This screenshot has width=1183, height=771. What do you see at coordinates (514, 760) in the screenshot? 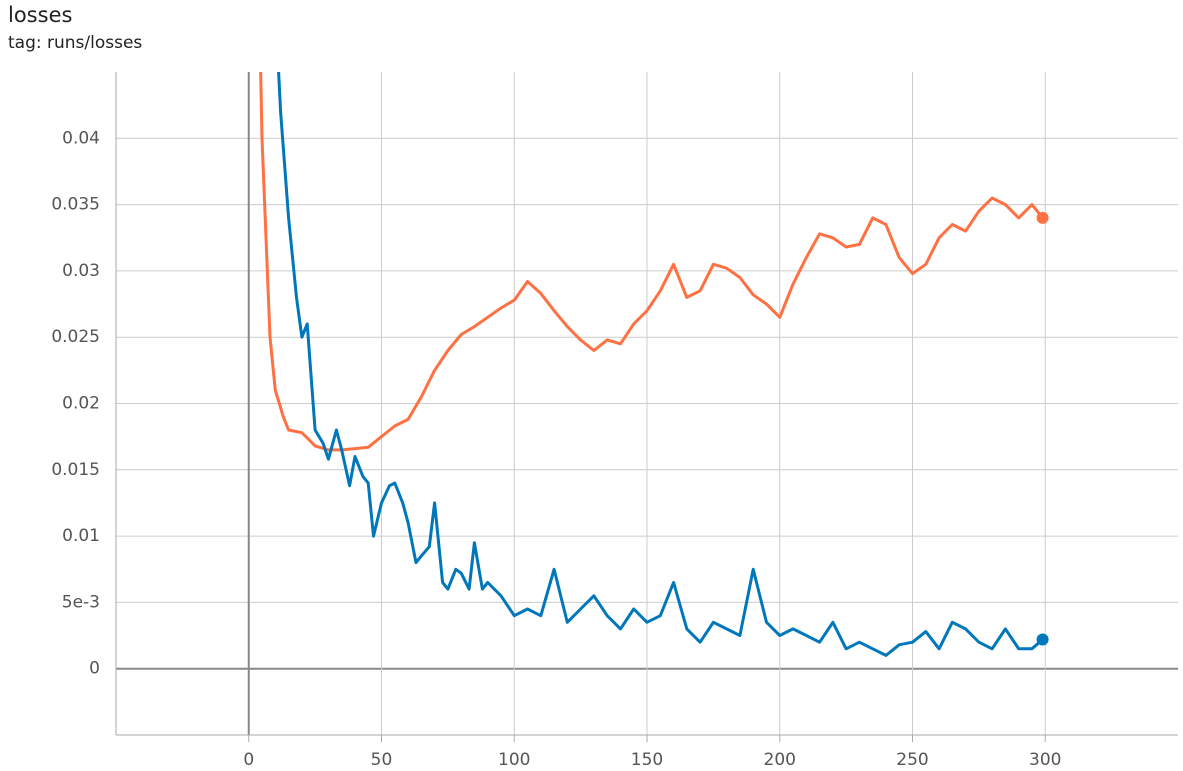
I see `x-tick-label: 100` at bounding box center [514, 760].